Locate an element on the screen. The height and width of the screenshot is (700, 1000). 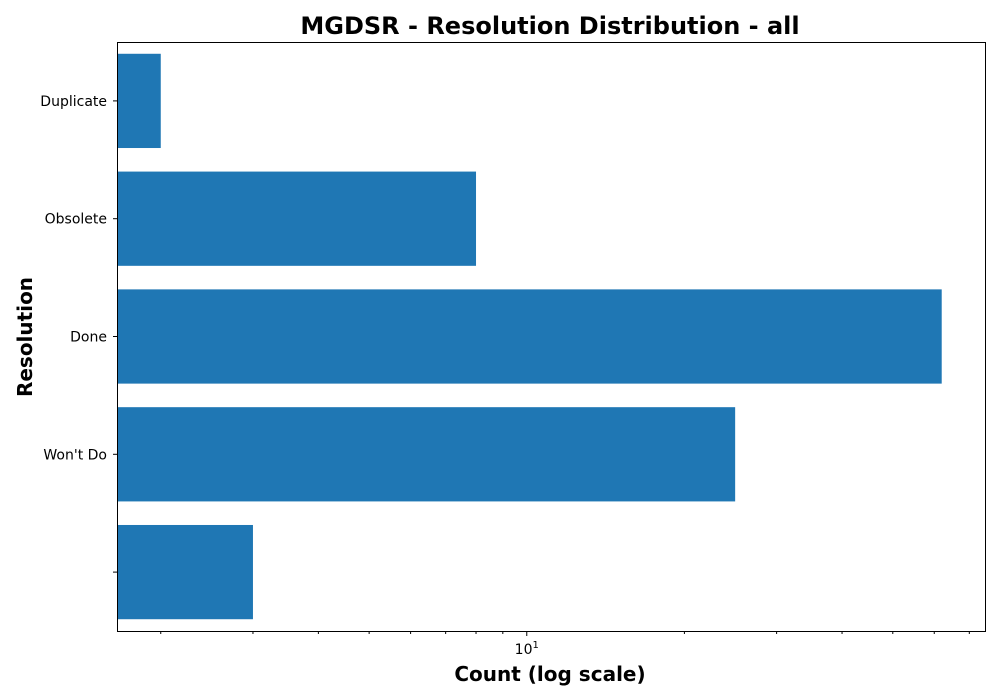
bar-done is located at coordinates (529, 336).